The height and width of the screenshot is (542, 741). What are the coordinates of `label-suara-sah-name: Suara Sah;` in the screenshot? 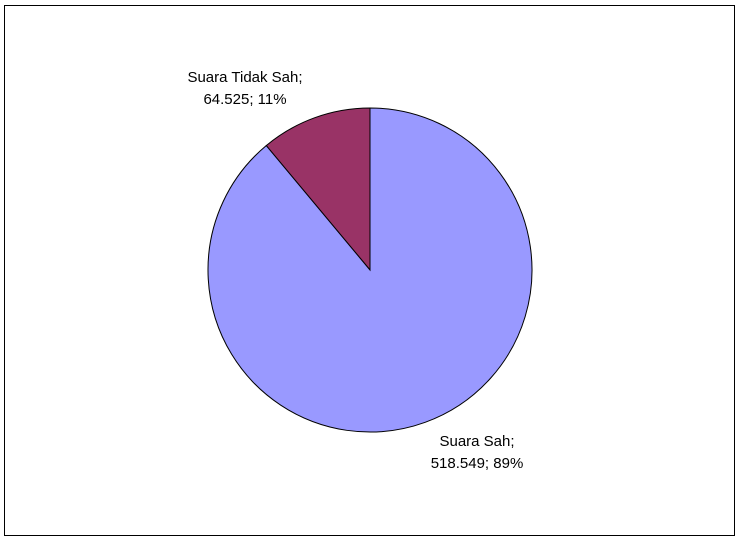 It's located at (476, 441).